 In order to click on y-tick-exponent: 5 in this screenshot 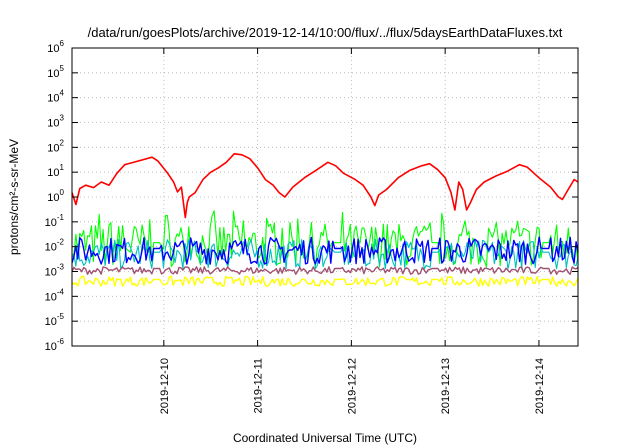, I will do `click(62, 68)`.